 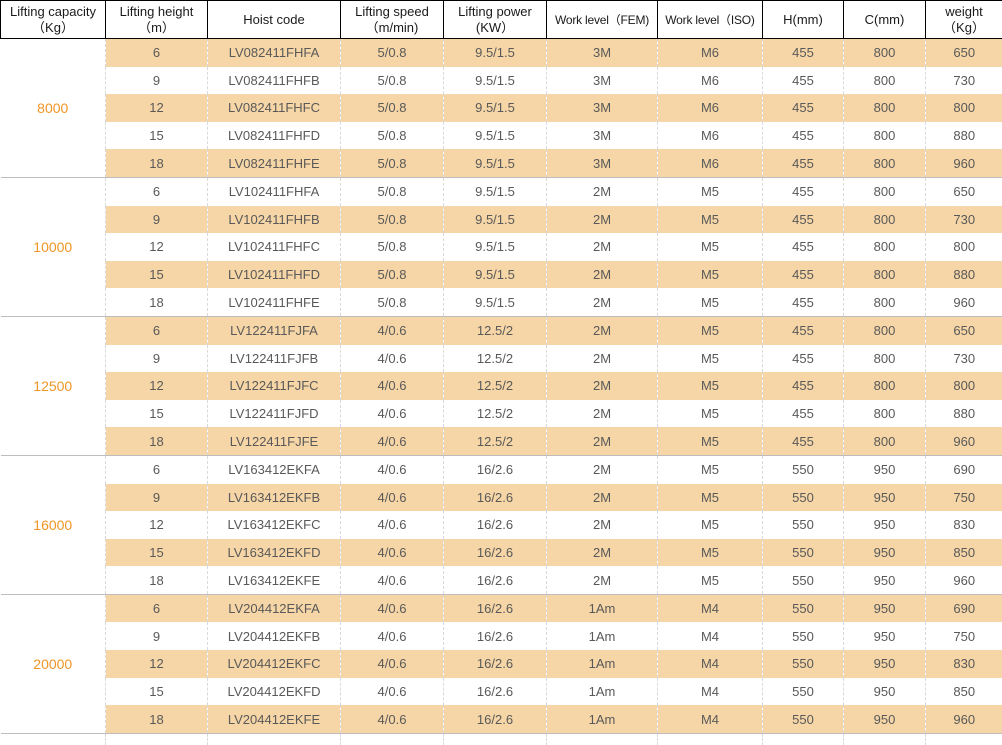 I want to click on iso-cell: M6, so click(x=710, y=81).